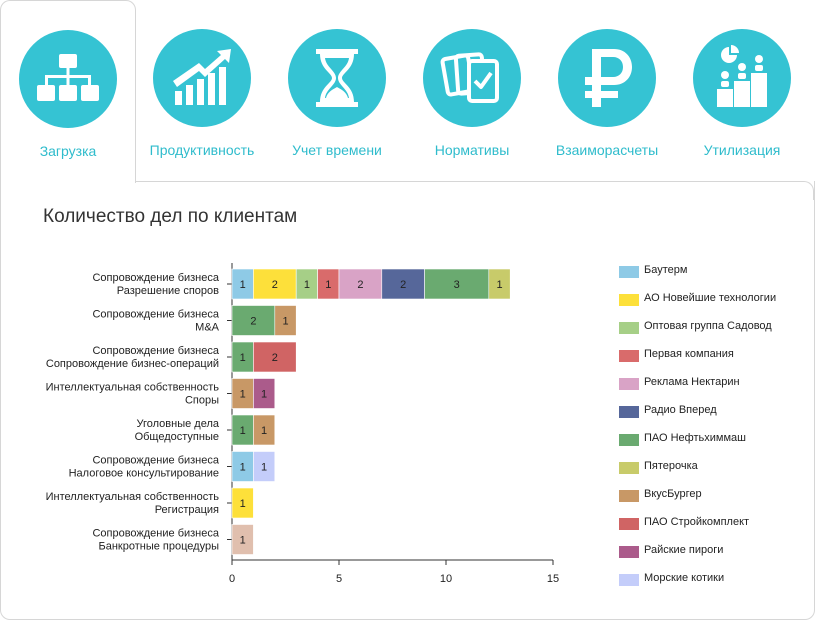 The height and width of the screenshot is (622, 815). What do you see at coordinates (716, 468) in the screenshot?
I see `legend-item: Пятерочка` at bounding box center [716, 468].